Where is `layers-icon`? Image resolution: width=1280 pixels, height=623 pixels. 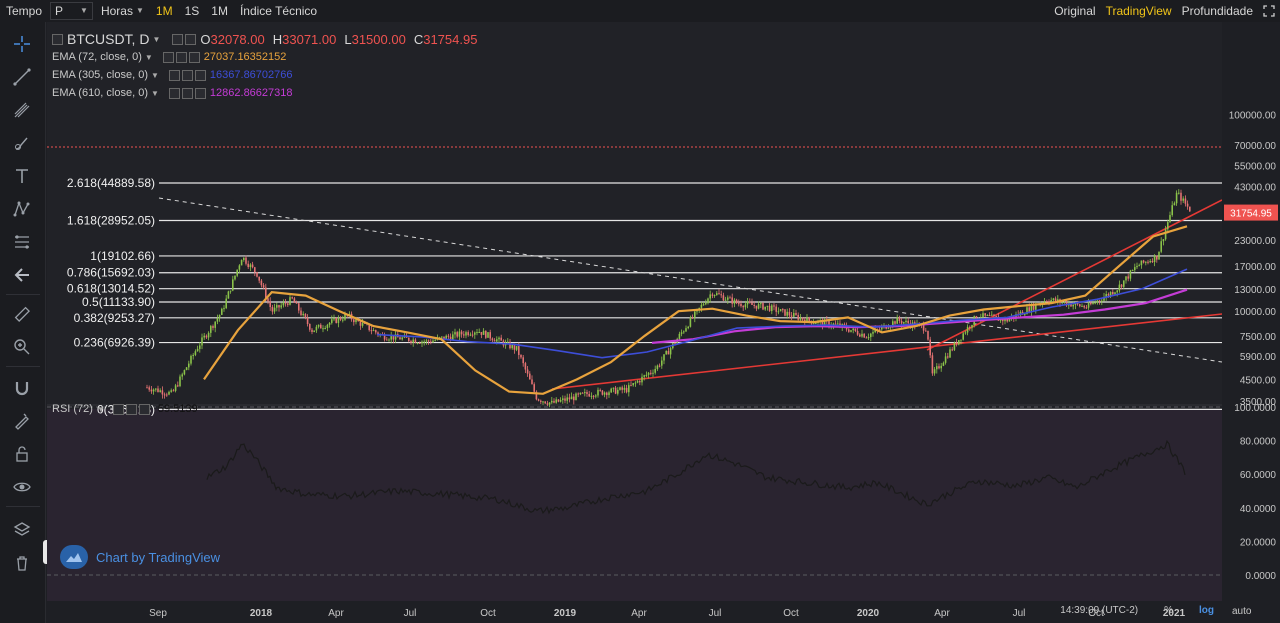 layers-icon is located at coordinates (22, 530).